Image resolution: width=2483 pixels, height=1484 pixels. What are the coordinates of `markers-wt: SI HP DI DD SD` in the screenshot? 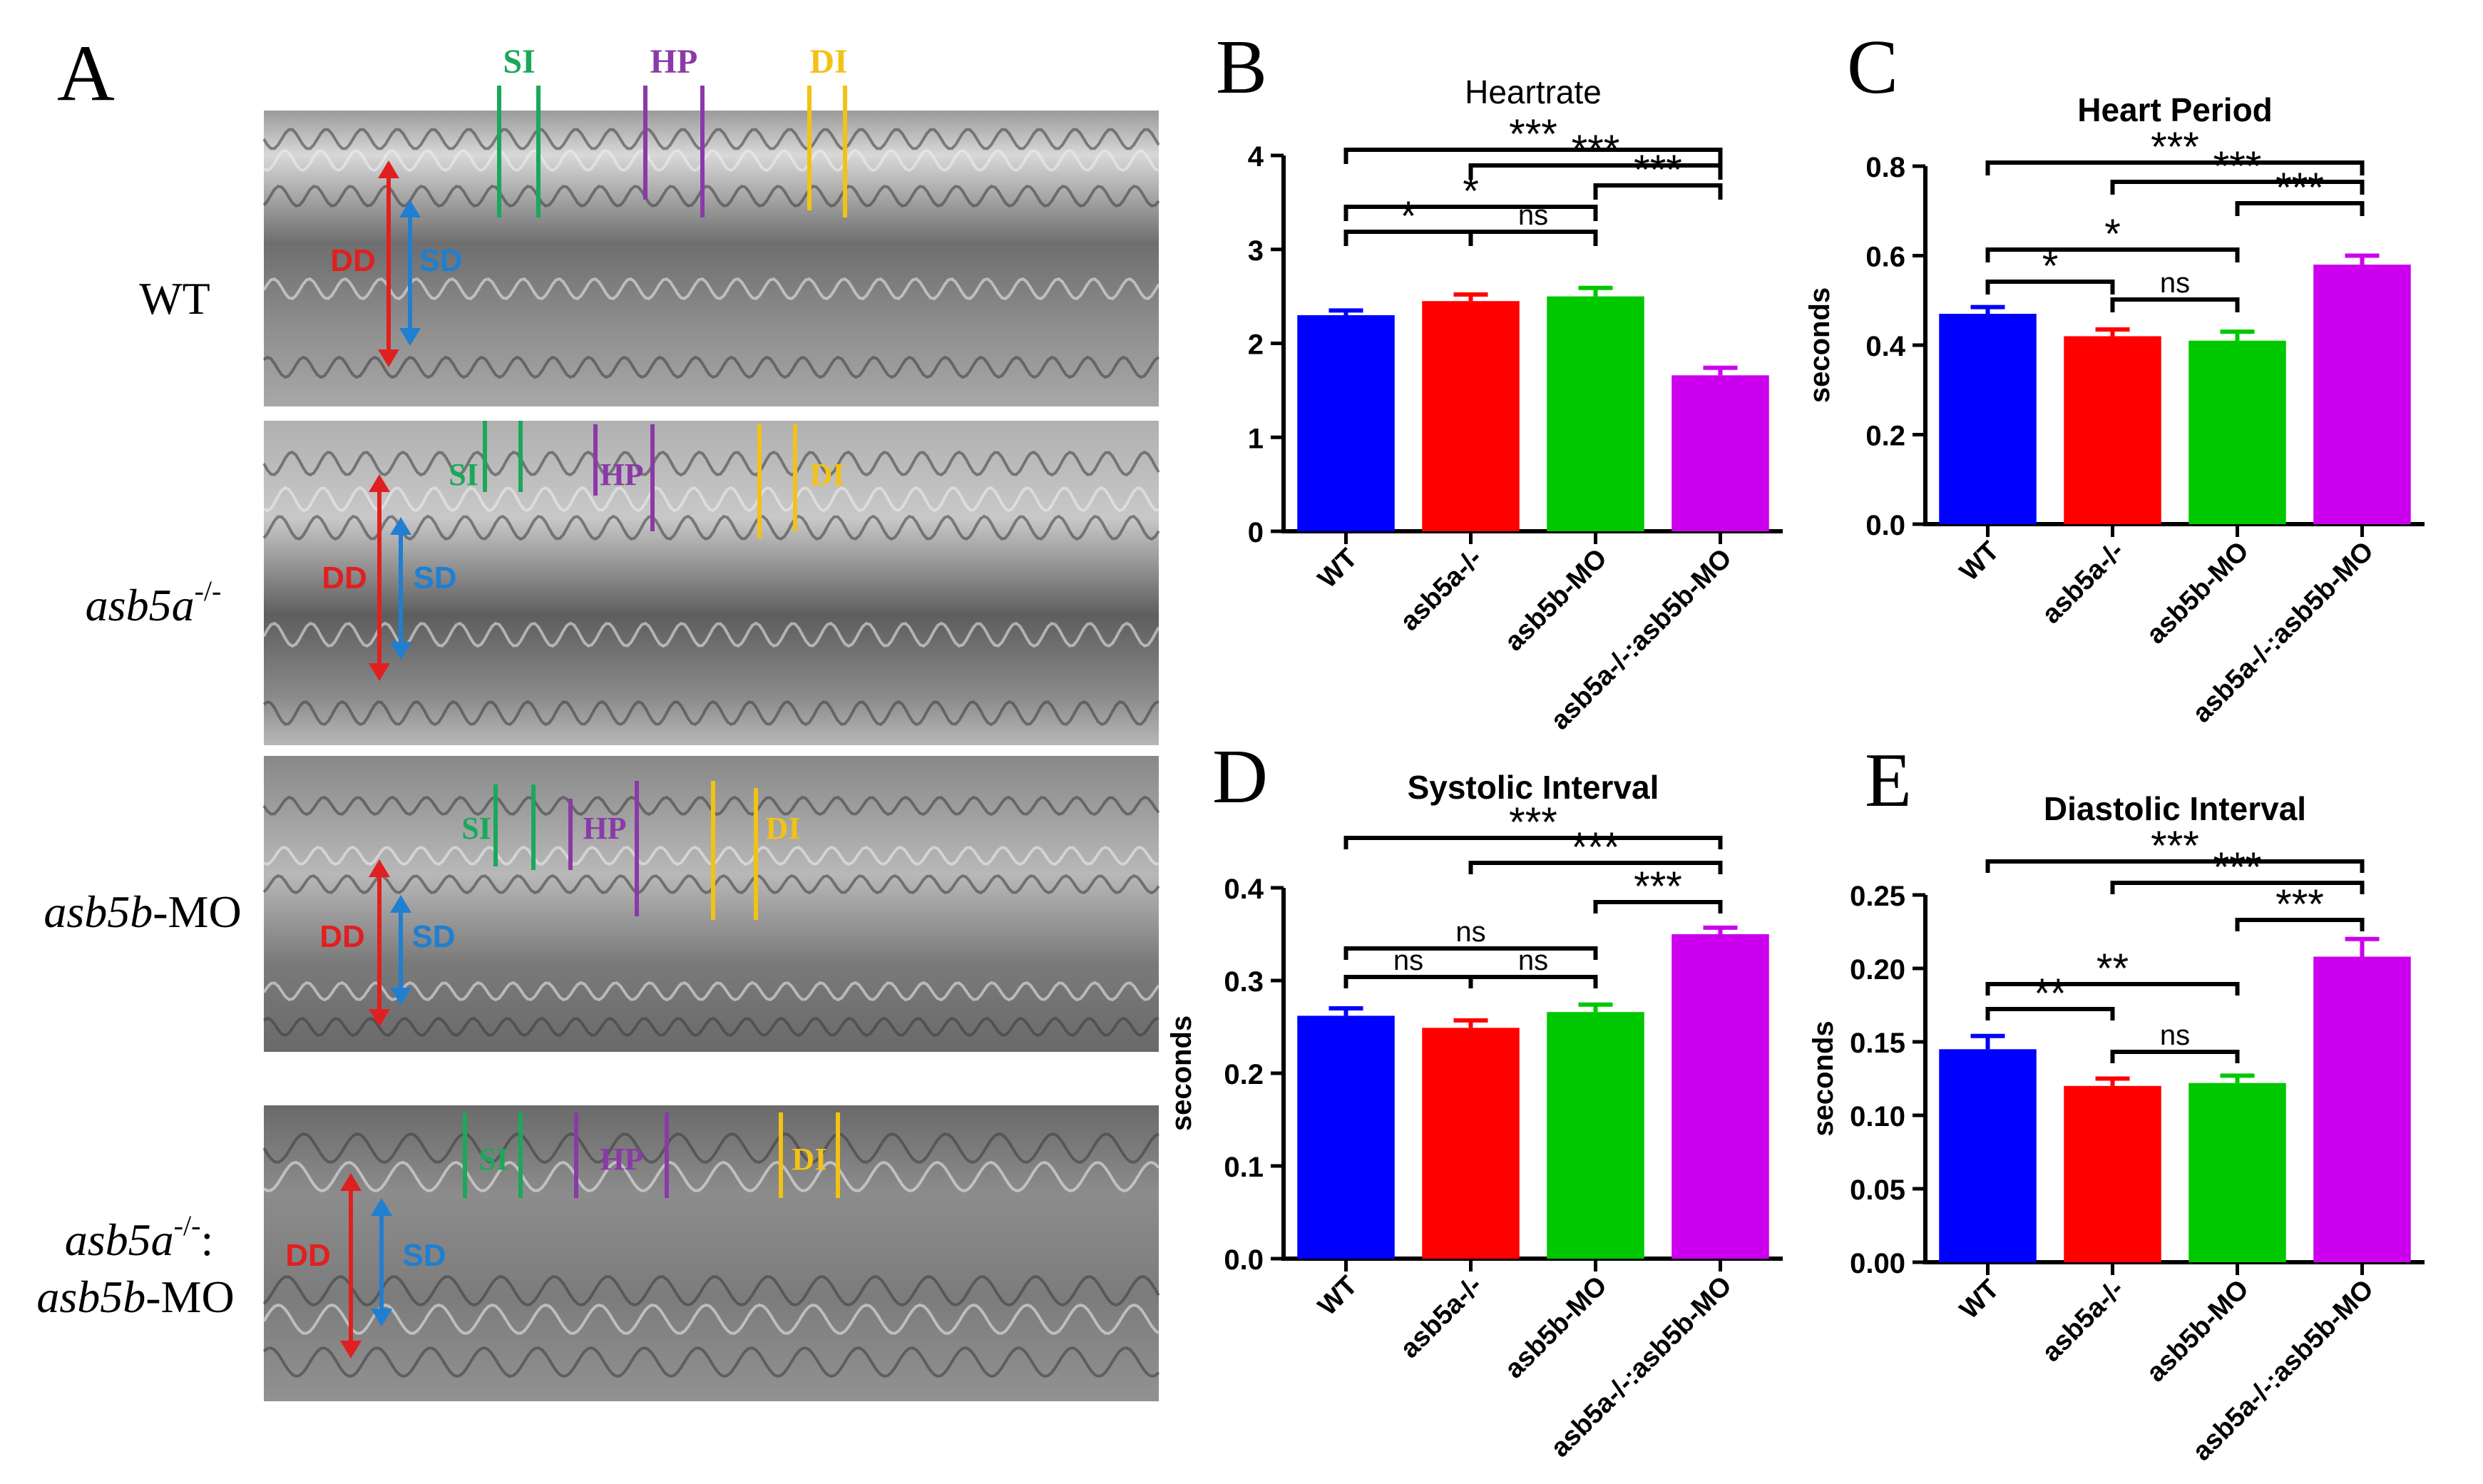 It's located at (589, 205).